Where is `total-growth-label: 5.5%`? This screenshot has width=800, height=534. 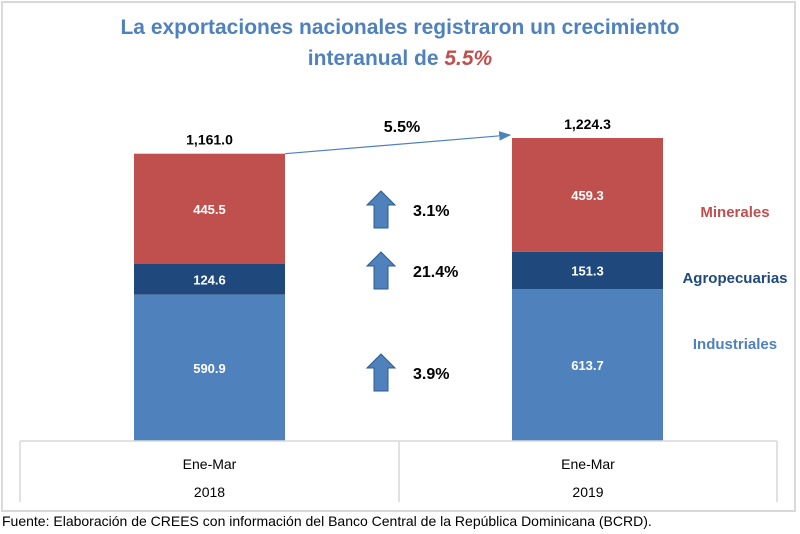 total-growth-label: 5.5% is located at coordinates (402, 127).